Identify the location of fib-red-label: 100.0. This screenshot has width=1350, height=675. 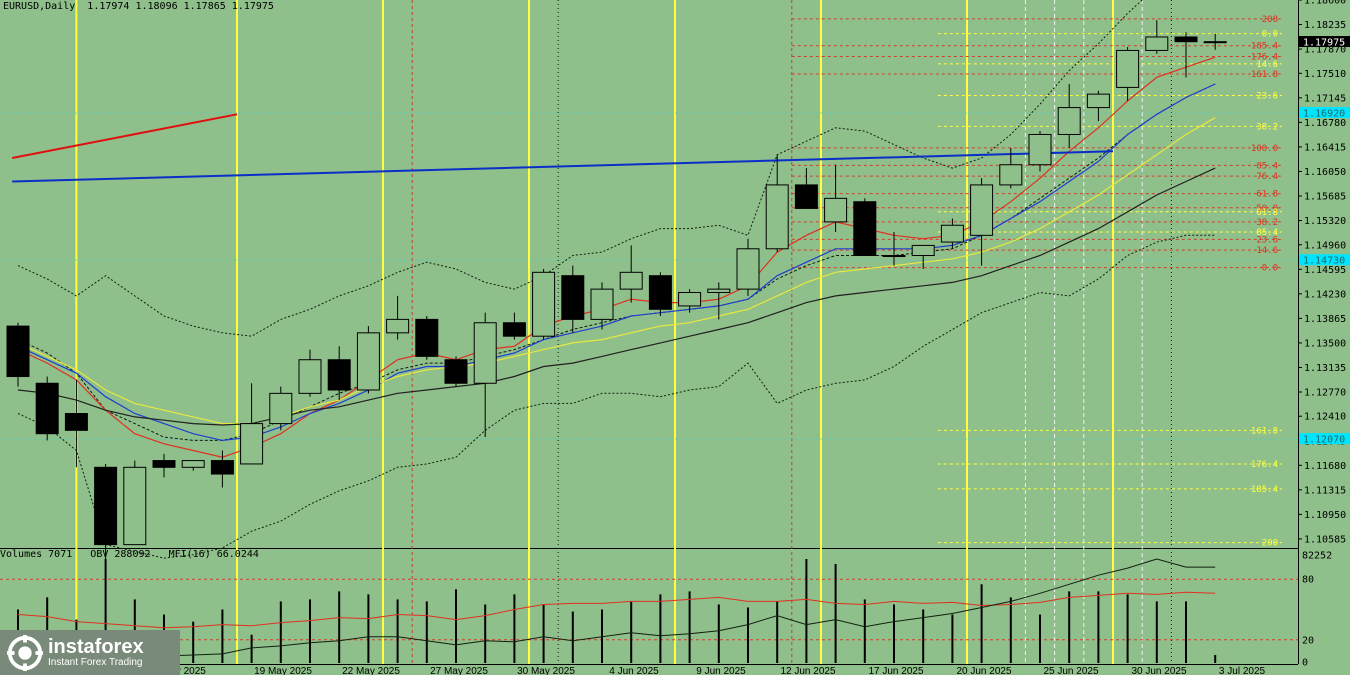
(1264, 149).